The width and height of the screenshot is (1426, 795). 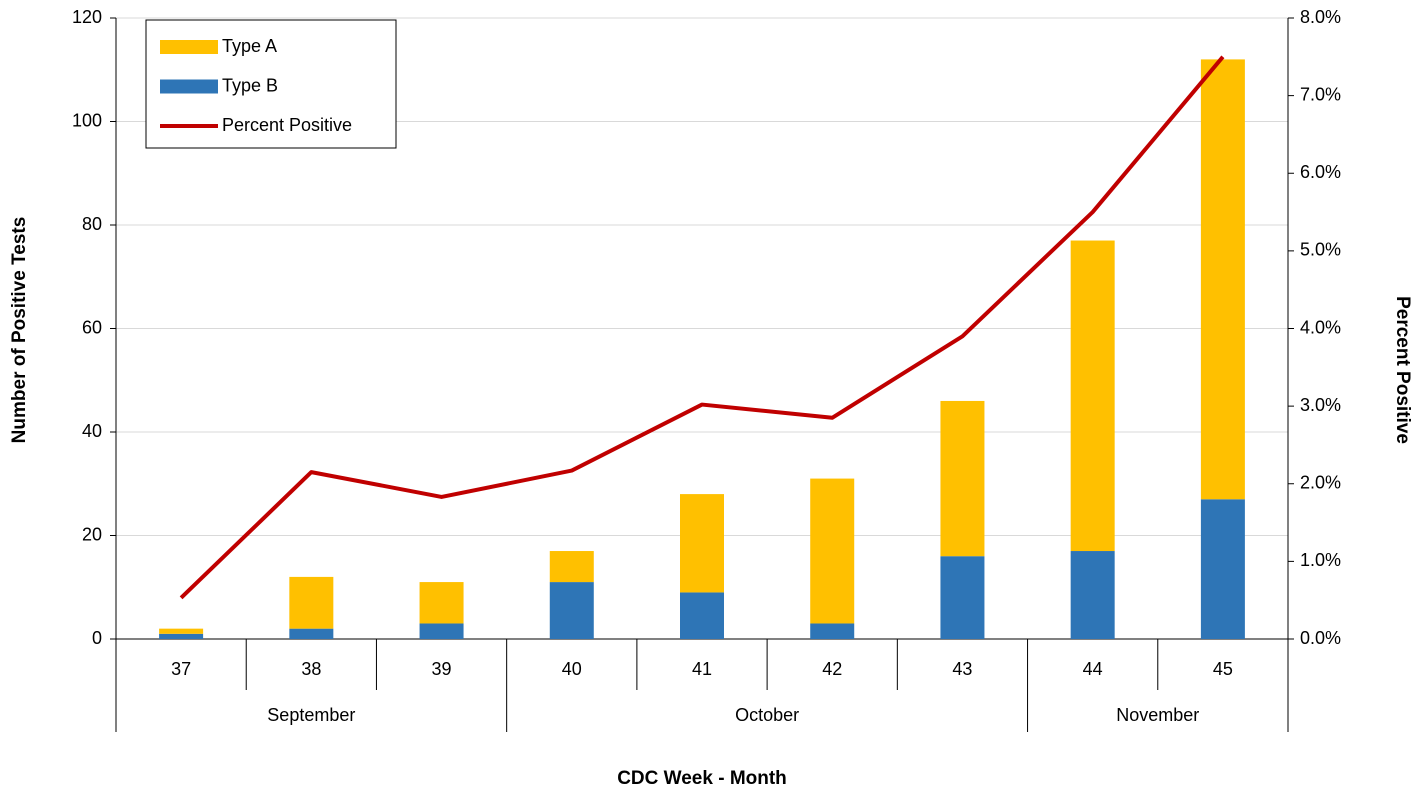 I want to click on legend-label: Type A, so click(x=249, y=46).